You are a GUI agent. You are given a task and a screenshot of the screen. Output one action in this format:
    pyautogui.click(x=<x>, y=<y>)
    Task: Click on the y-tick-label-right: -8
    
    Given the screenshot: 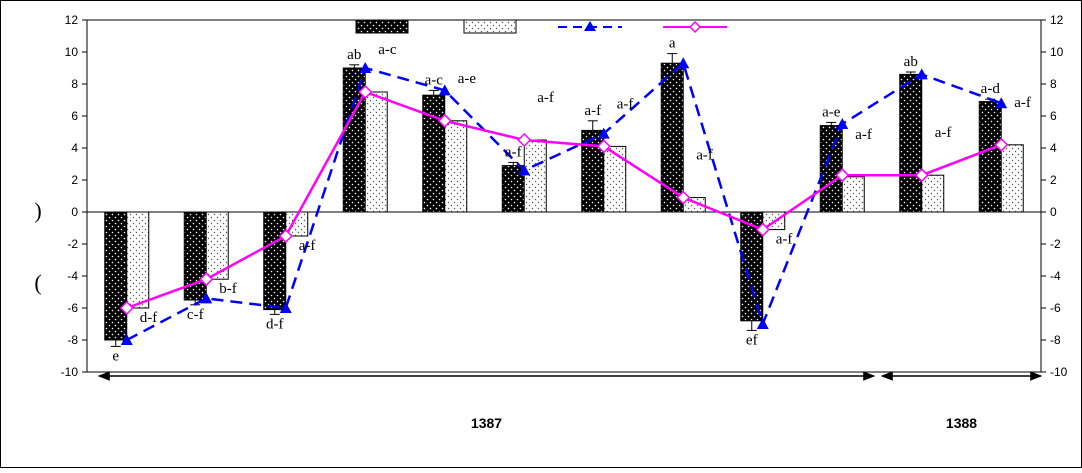 What is the action you would take?
    pyautogui.click(x=1055, y=340)
    